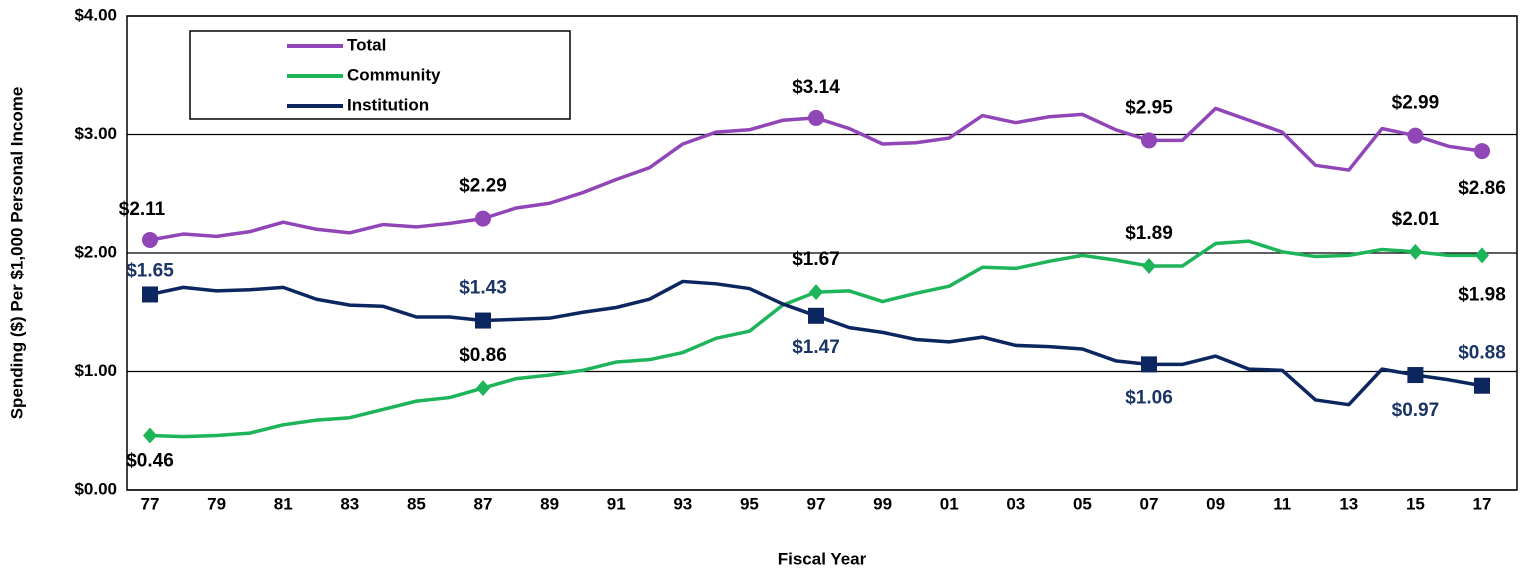 This screenshot has height=573, width=1528. Describe the element at coordinates (1215, 503) in the screenshot. I see `x-tick-label: 09` at that location.